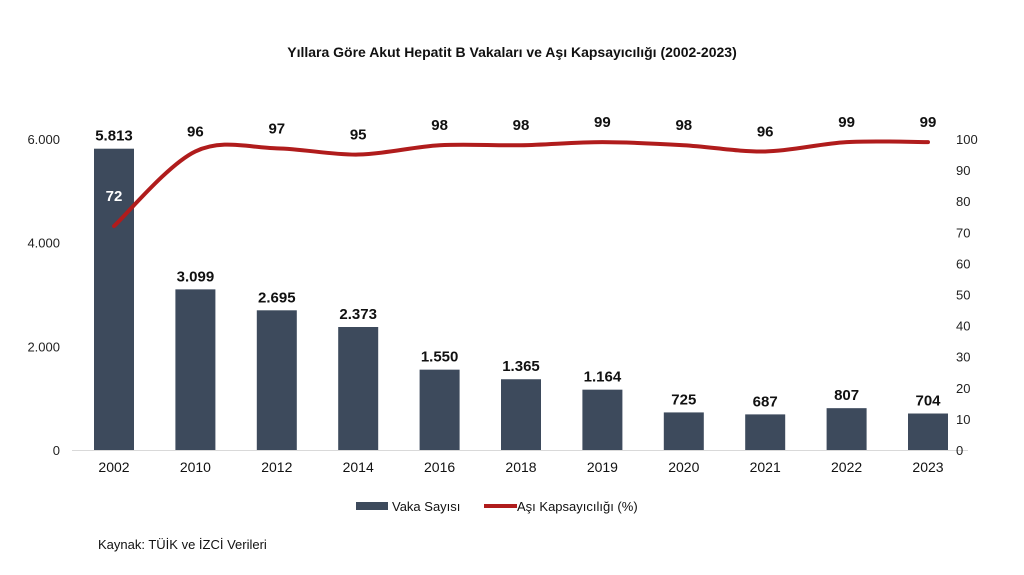  I want to click on right-tick-label: 90, so click(963, 170).